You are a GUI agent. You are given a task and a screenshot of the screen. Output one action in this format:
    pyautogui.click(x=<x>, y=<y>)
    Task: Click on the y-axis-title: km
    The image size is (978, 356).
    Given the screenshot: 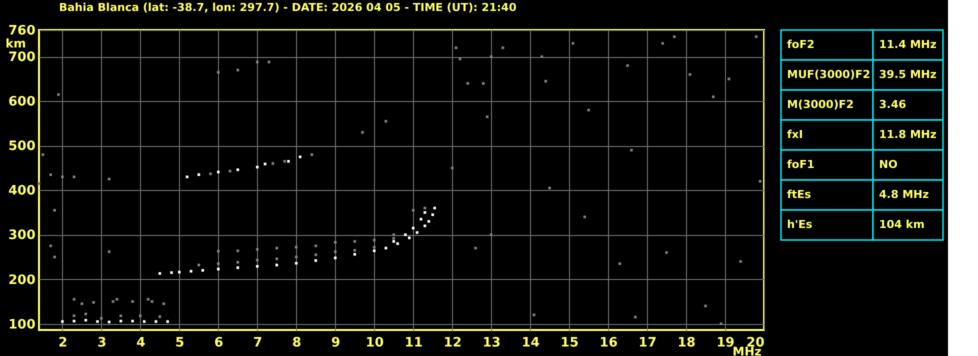 What is the action you would take?
    pyautogui.click(x=16, y=43)
    